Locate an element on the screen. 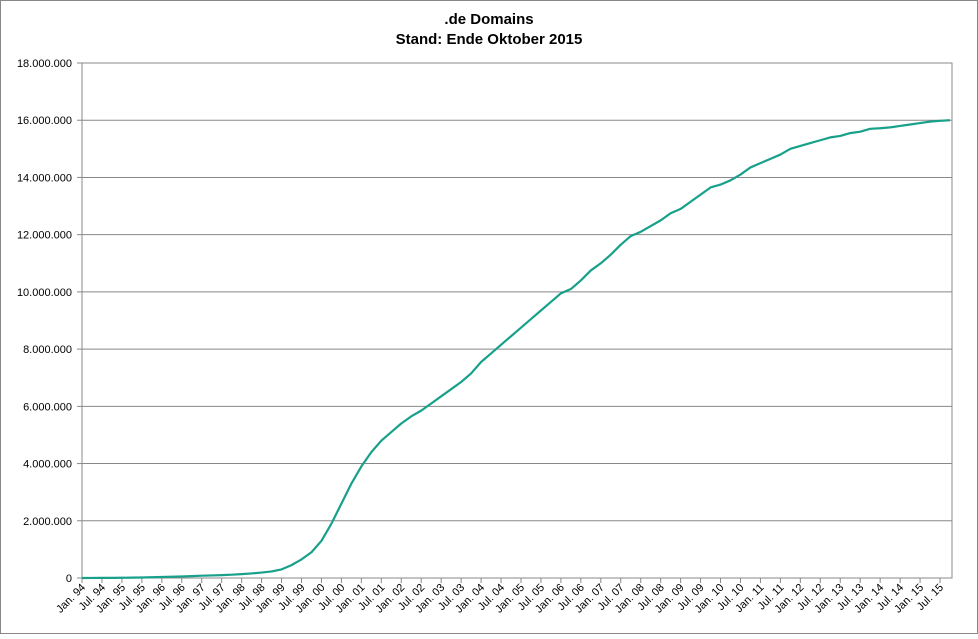  y-tick-label: 14.000.000 is located at coordinates (44, 178).